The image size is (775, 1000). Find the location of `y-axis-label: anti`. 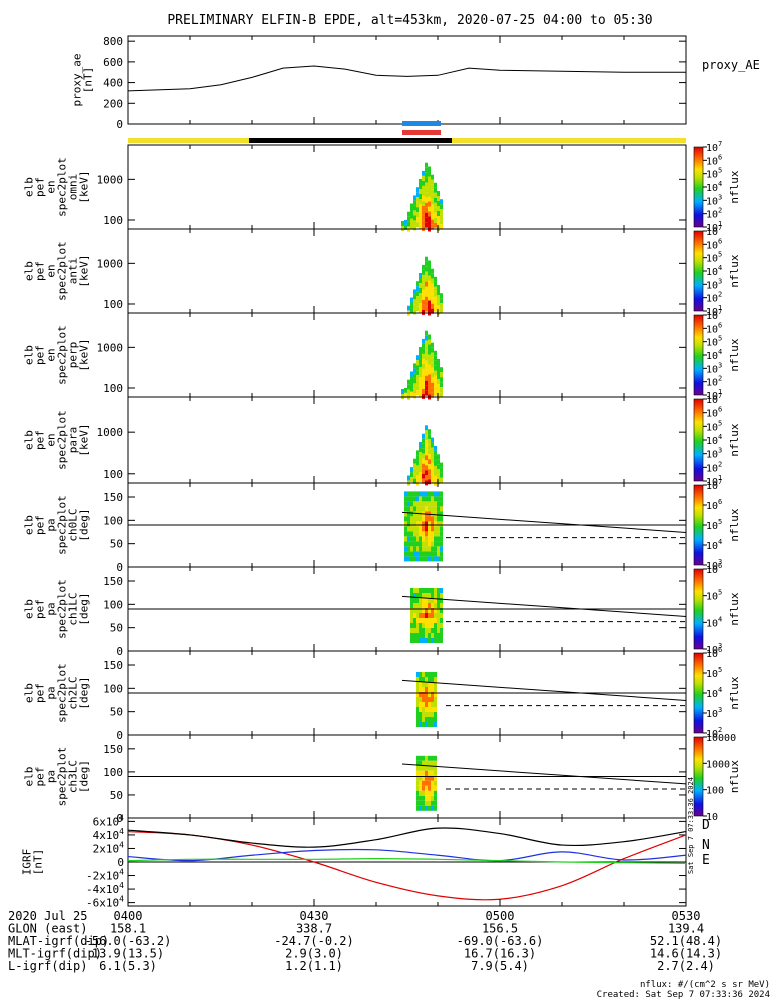

y-axis-label: anti is located at coordinates (73, 271).